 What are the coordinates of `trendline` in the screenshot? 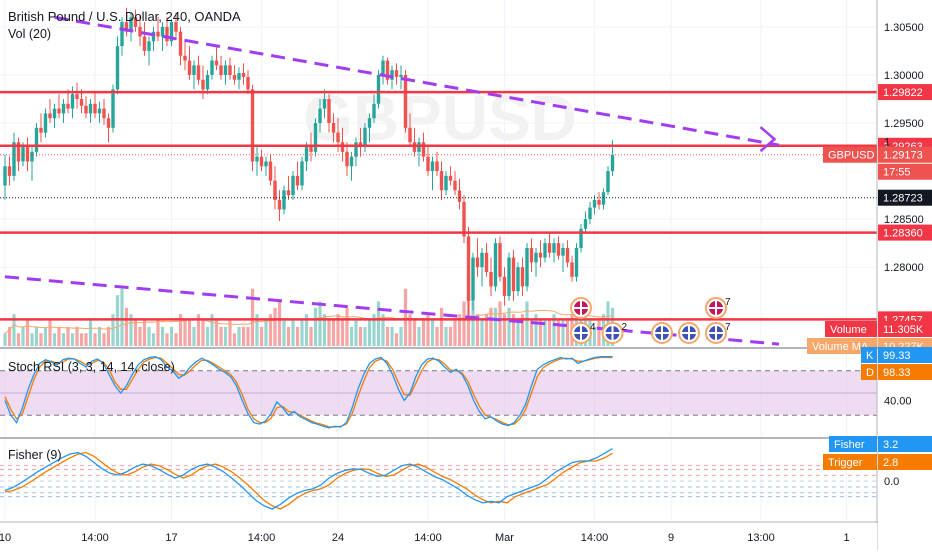 It's located at (392, 310).